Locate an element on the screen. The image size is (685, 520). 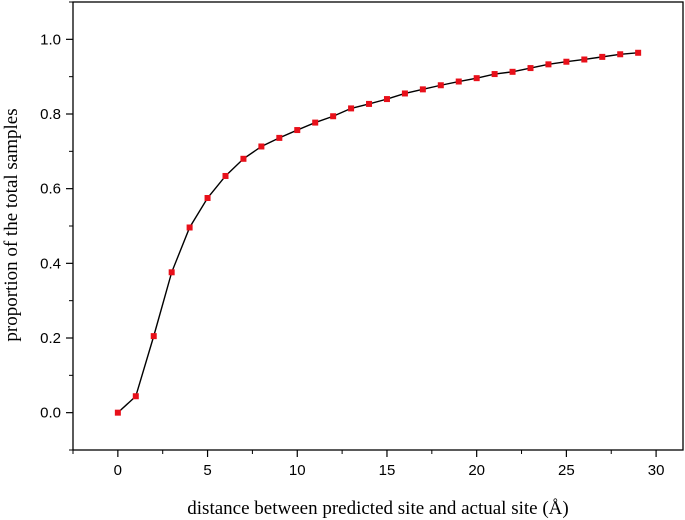
x-tick-label: 10 is located at coordinates (297, 470).